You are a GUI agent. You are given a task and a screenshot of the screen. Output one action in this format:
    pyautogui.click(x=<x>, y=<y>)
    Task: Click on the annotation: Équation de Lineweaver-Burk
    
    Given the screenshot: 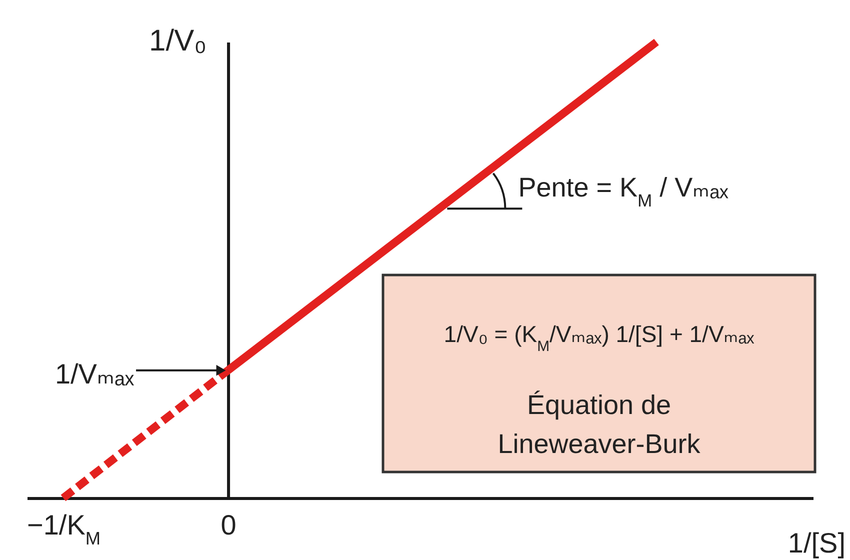 What is the action you would take?
    pyautogui.click(x=599, y=424)
    